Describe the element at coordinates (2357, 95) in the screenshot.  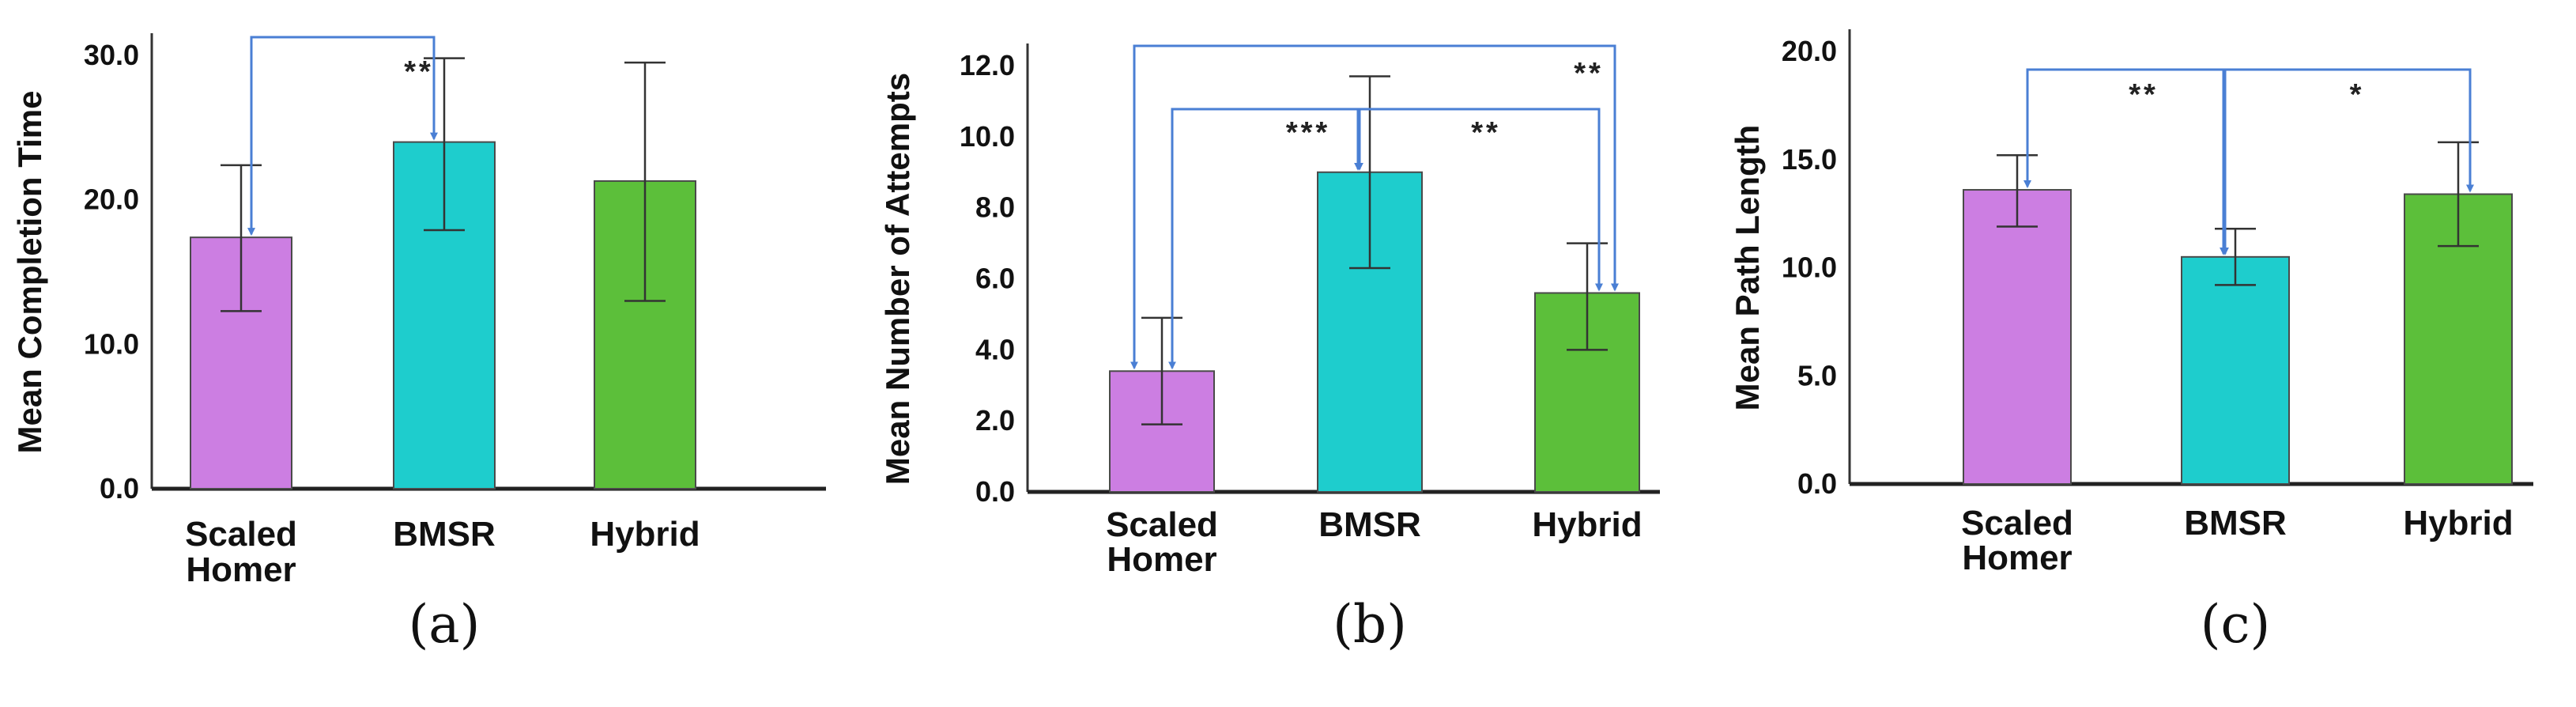
I see `significance-label: *` at that location.